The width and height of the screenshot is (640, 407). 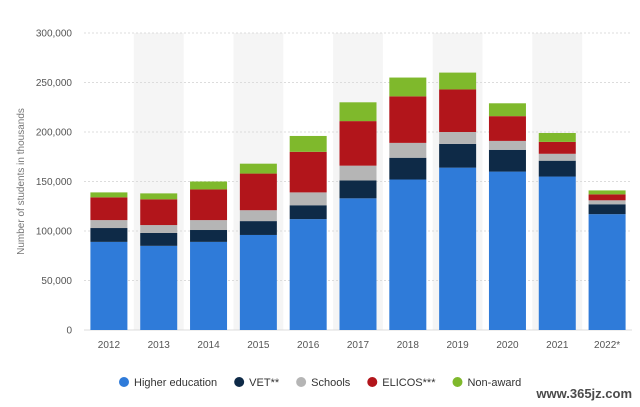 What do you see at coordinates (264, 383) in the screenshot?
I see `legend-label: VET**` at bounding box center [264, 383].